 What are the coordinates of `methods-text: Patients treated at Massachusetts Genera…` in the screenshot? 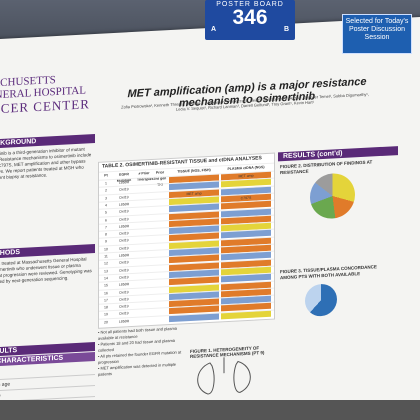 It's located at (46, 270).